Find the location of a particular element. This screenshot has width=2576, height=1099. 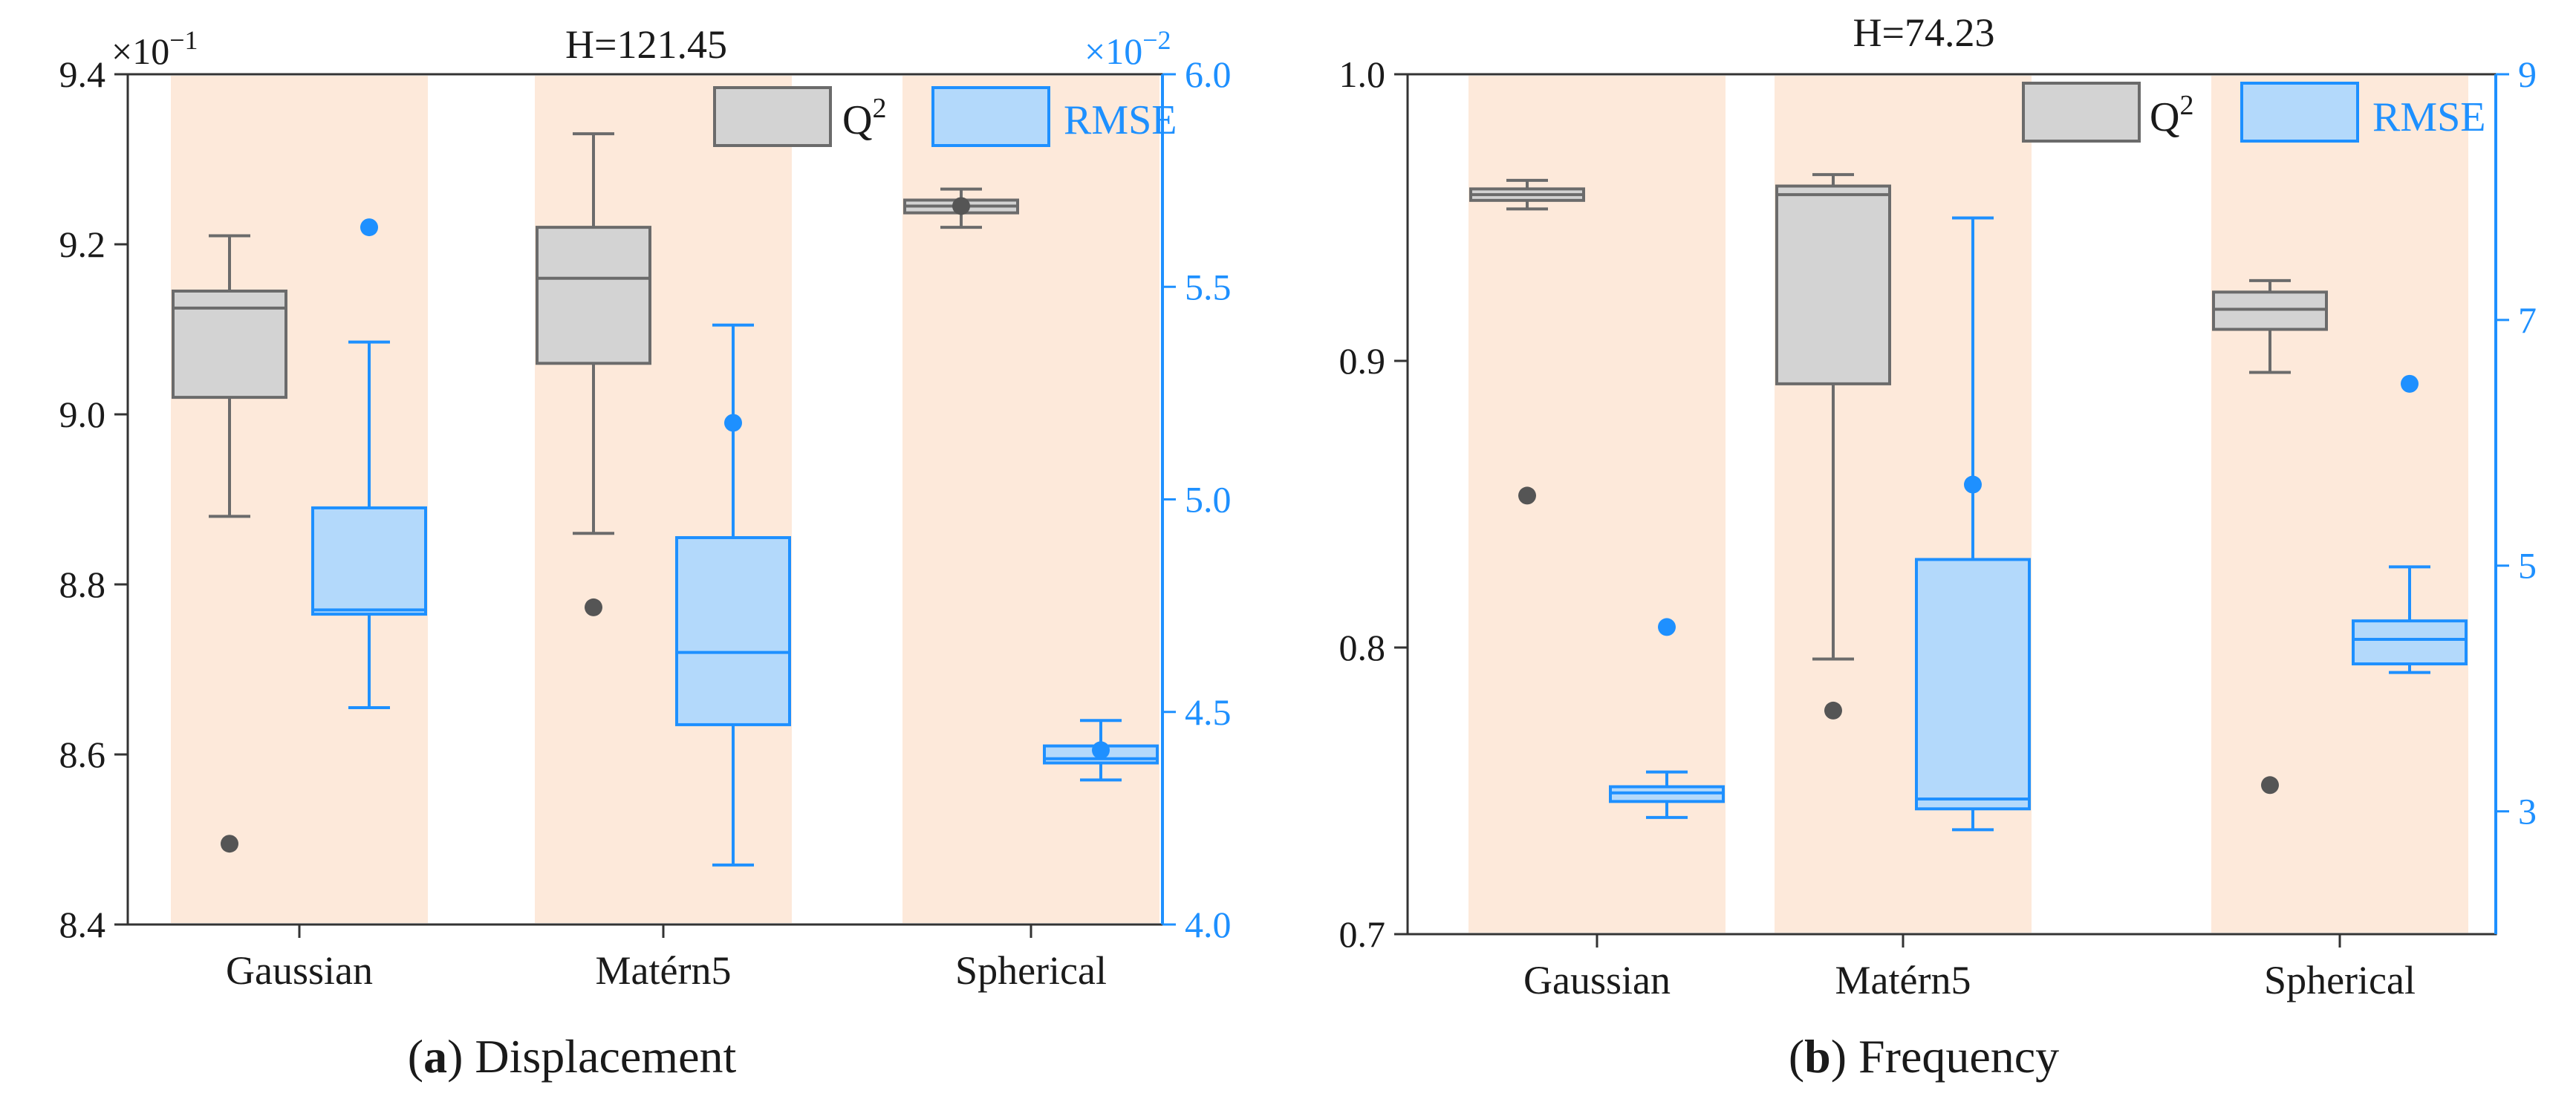

left-tick-label: 0.7 is located at coordinates (1362, 934).